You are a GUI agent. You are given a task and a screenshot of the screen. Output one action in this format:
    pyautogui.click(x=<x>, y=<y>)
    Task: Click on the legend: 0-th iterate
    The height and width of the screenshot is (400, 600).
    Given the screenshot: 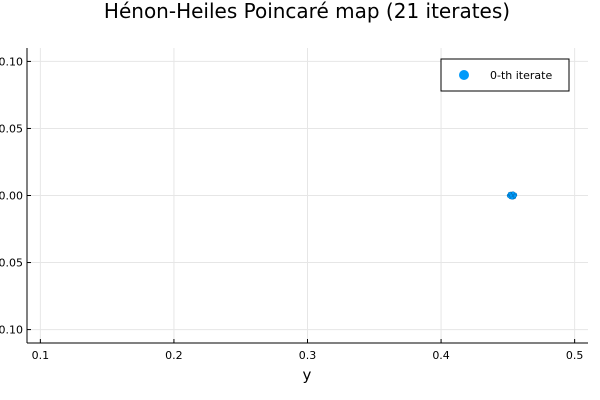 What is the action you would take?
    pyautogui.click(x=505, y=75)
    